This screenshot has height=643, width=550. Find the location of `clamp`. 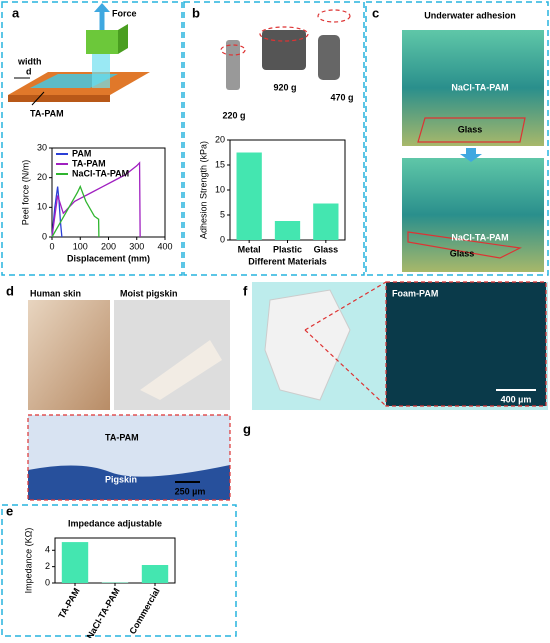

clamp is located at coordinates (102, 42).